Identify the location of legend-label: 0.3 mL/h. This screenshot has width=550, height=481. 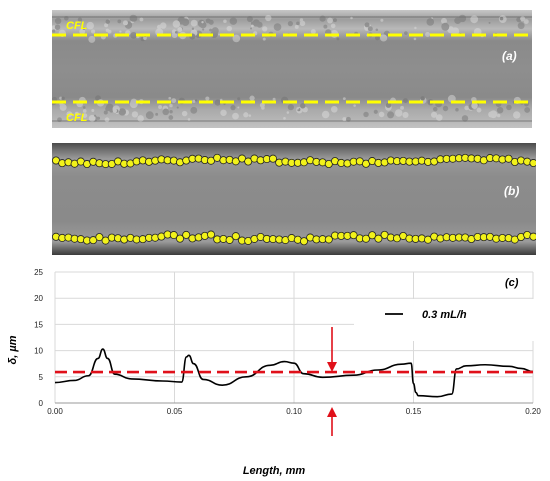
(444, 315).